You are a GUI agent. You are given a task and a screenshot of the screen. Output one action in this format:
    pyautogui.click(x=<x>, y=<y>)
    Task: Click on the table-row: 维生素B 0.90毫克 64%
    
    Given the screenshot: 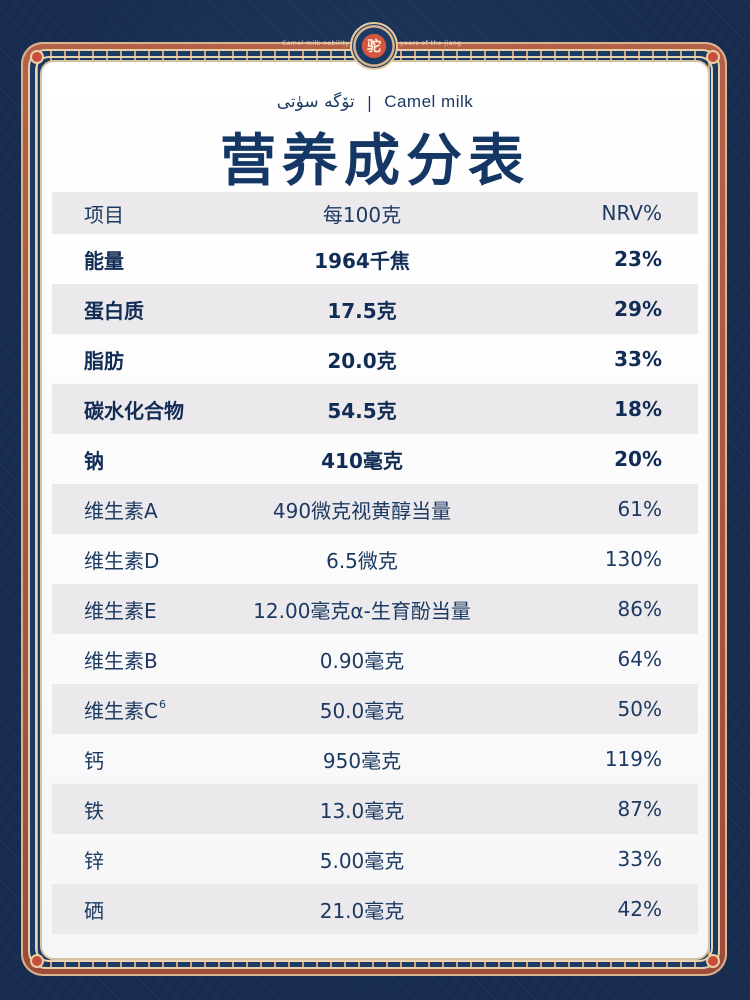 What is the action you would take?
    pyautogui.click(x=375, y=659)
    